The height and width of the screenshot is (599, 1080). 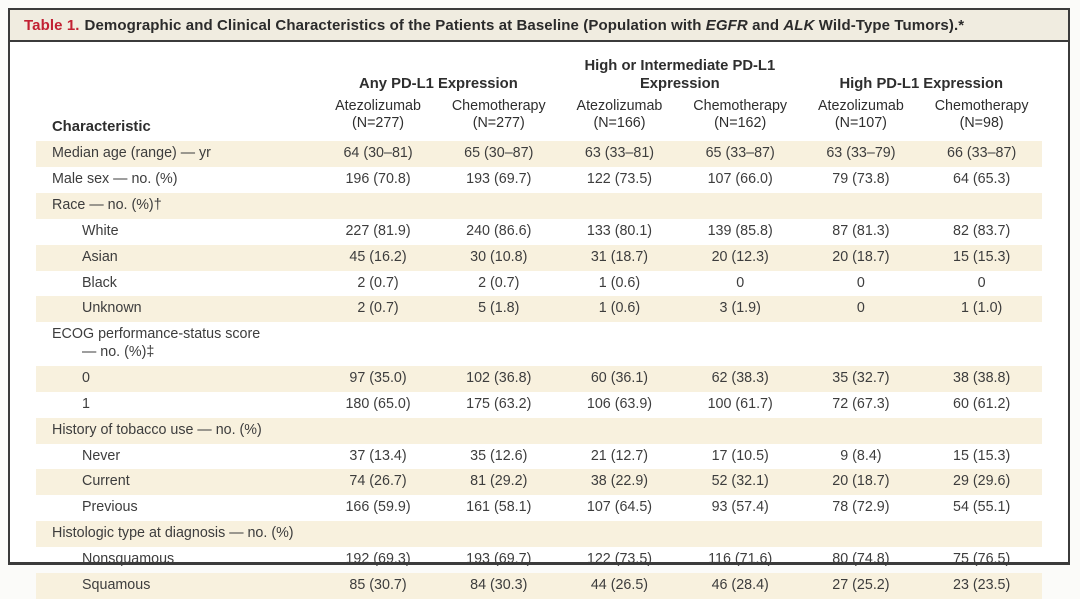 I want to click on cell-value: 23 (23.5), so click(x=982, y=584).